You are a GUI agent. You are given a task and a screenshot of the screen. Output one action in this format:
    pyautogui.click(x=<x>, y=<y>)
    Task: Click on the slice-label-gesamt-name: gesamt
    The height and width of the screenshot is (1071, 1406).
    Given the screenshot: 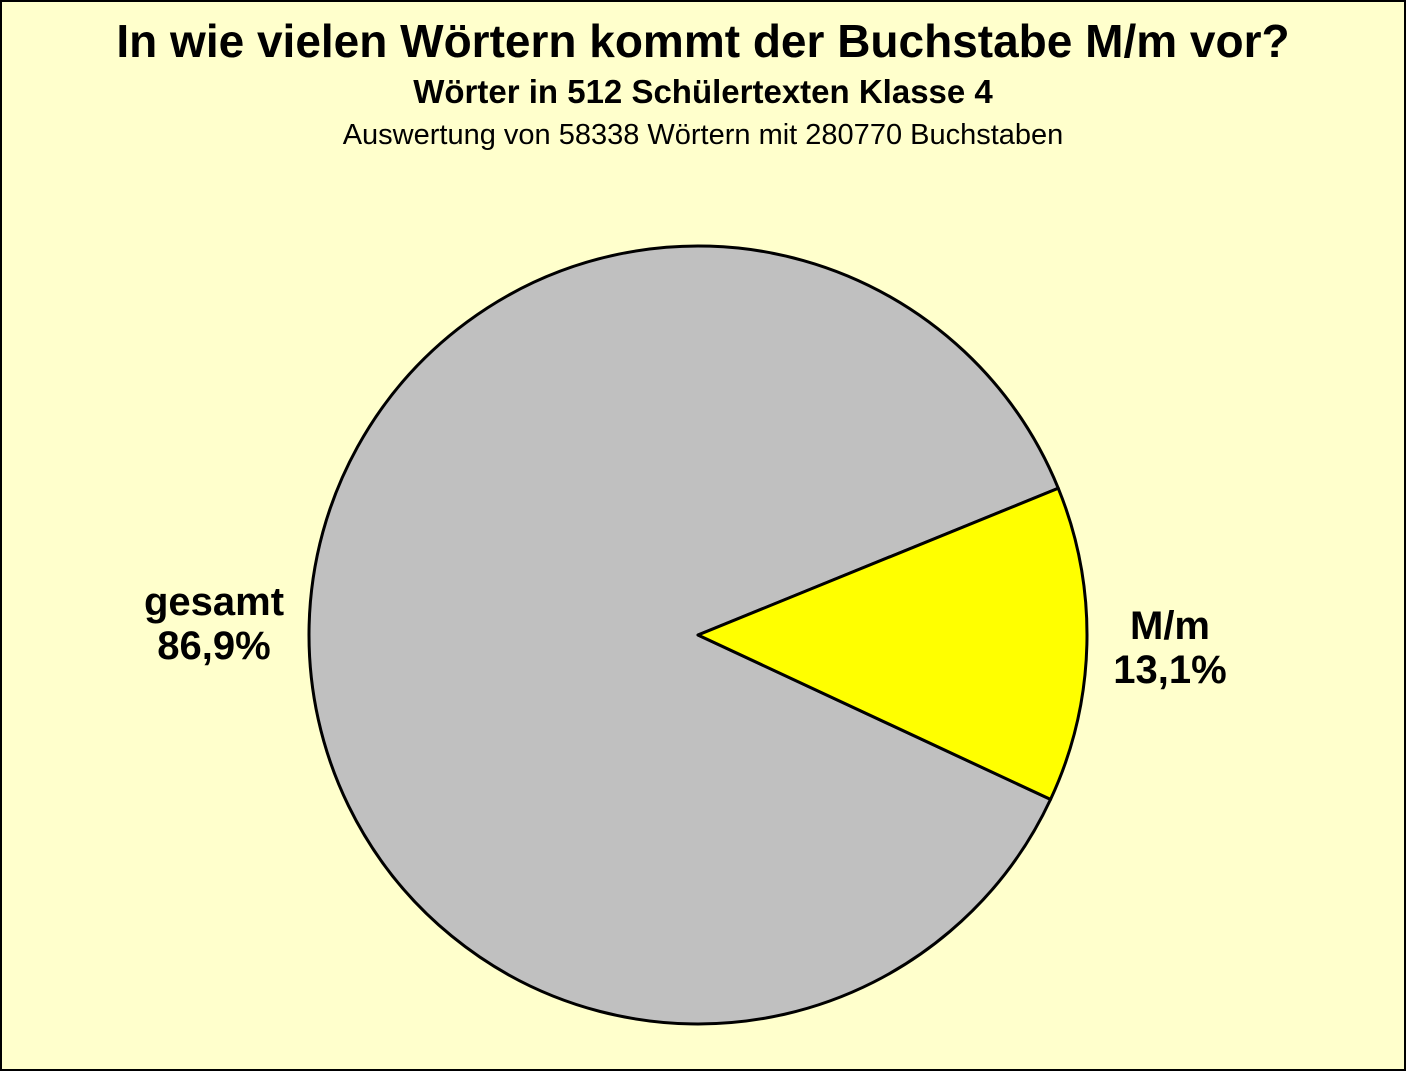 What is the action you would take?
    pyautogui.click(x=214, y=602)
    